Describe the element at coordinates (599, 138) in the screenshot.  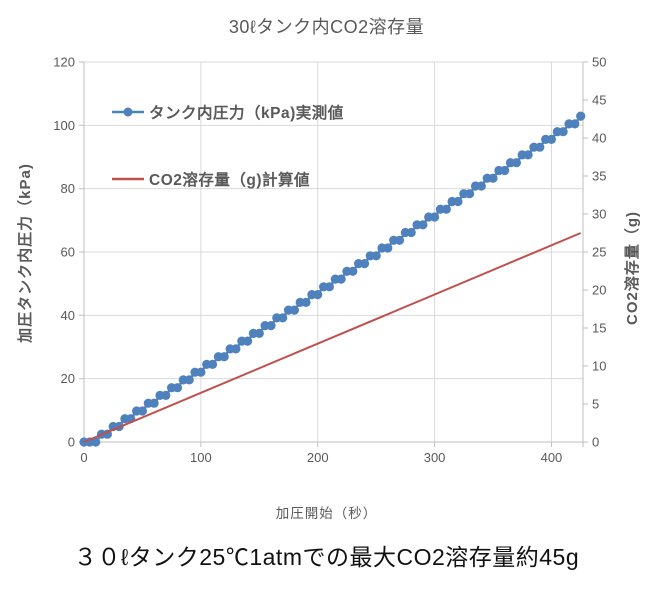
I see `y-axis-right-tick-label: 40` at that location.